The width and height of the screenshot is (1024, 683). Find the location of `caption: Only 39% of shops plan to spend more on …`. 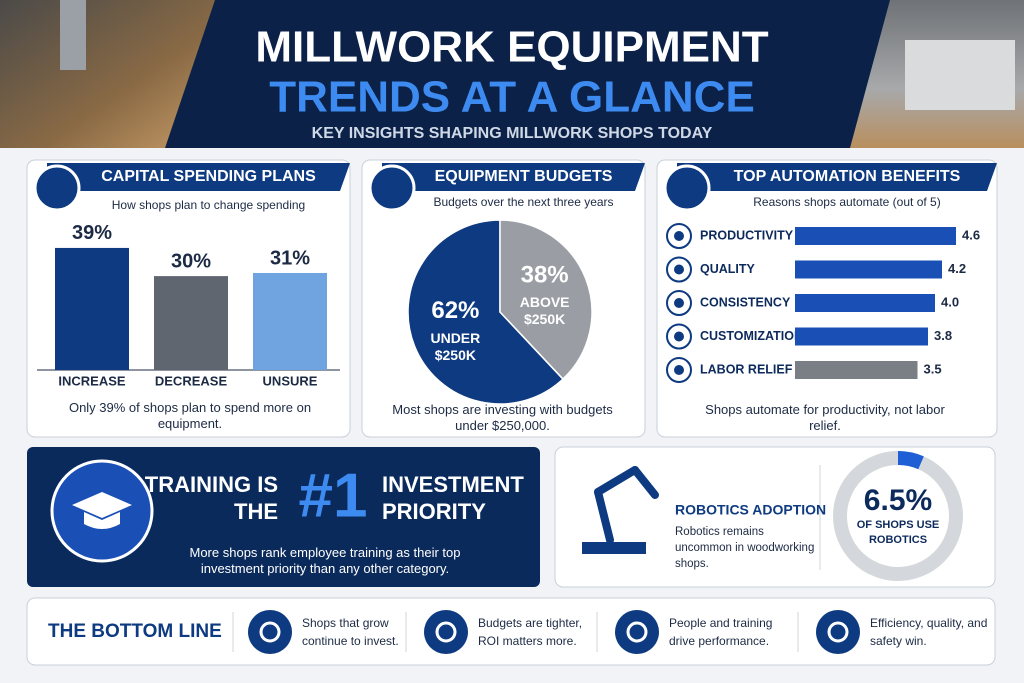

caption: Only 39% of shops plan to spend more on … is located at coordinates (190, 415).